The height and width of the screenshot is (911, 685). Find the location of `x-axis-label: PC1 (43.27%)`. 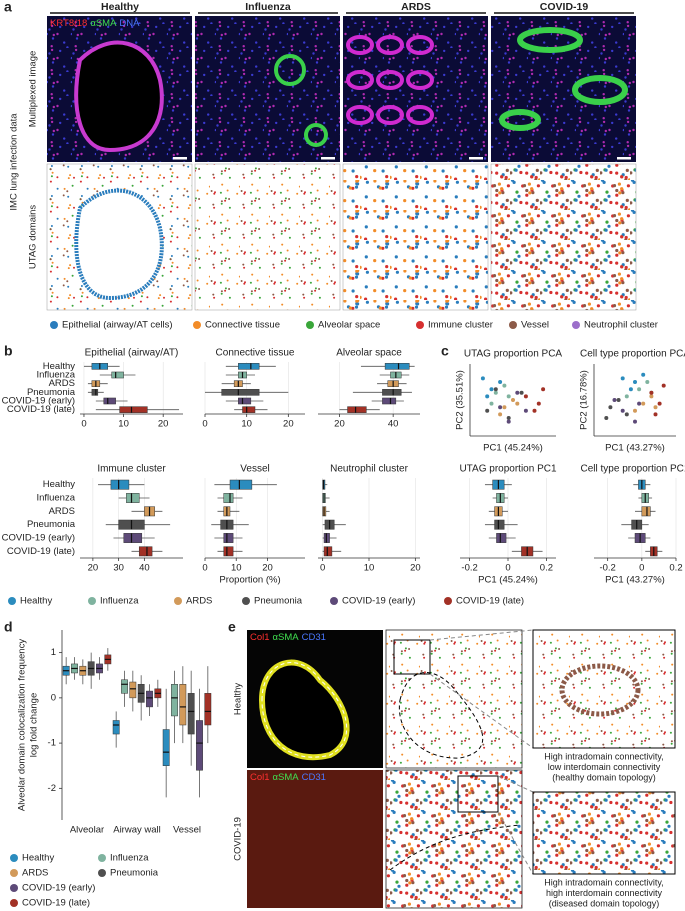

x-axis-label: PC1 (43.27%) is located at coordinates (635, 448).